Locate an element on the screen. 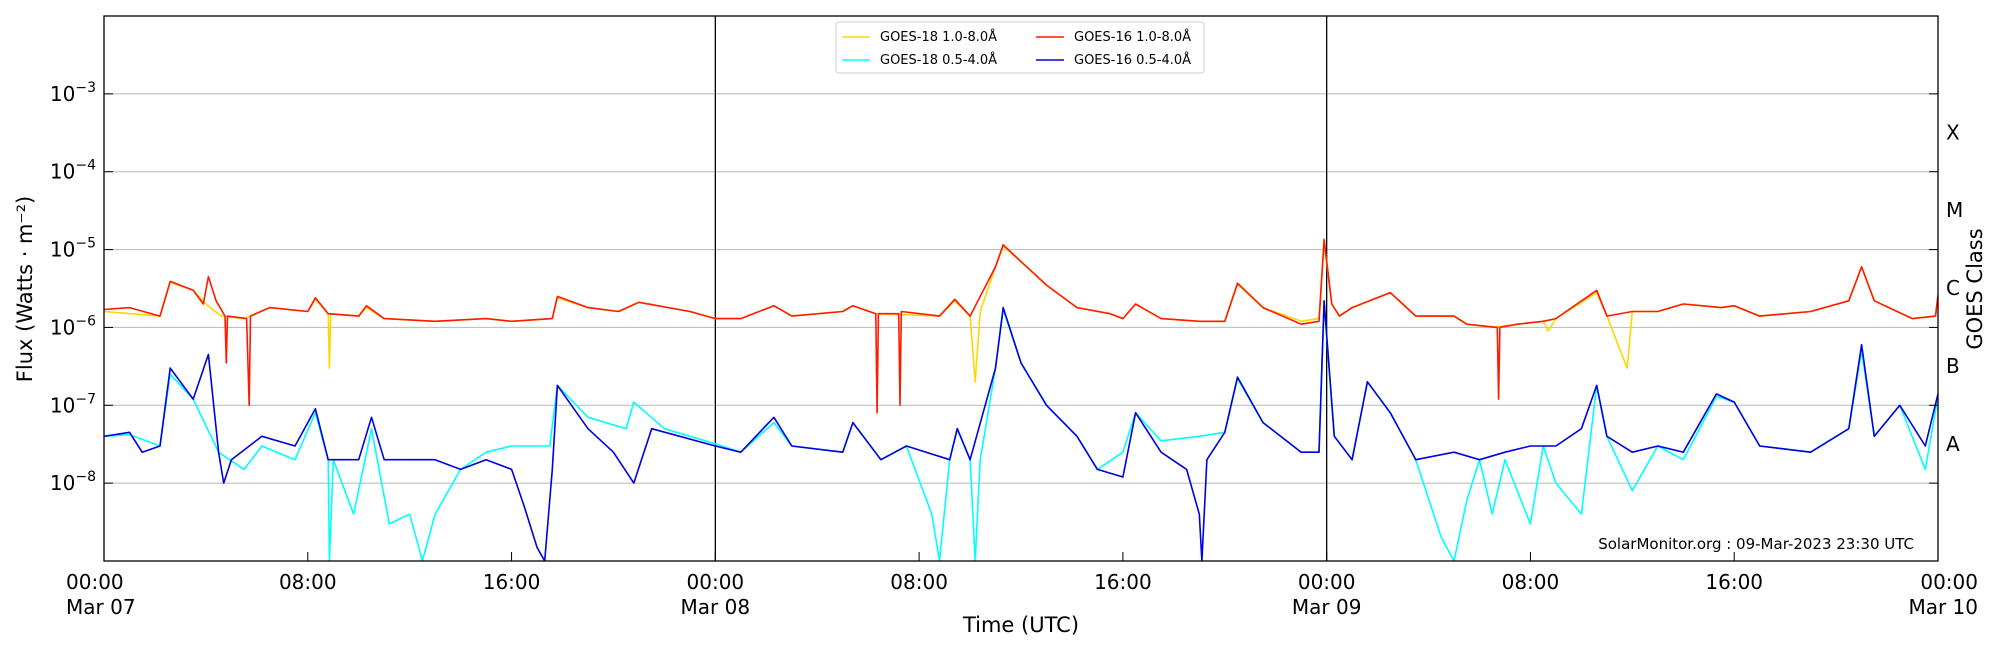 The height and width of the screenshot is (650, 2000). y-tick-label-2: 10⁻⁵ is located at coordinates (73, 249).